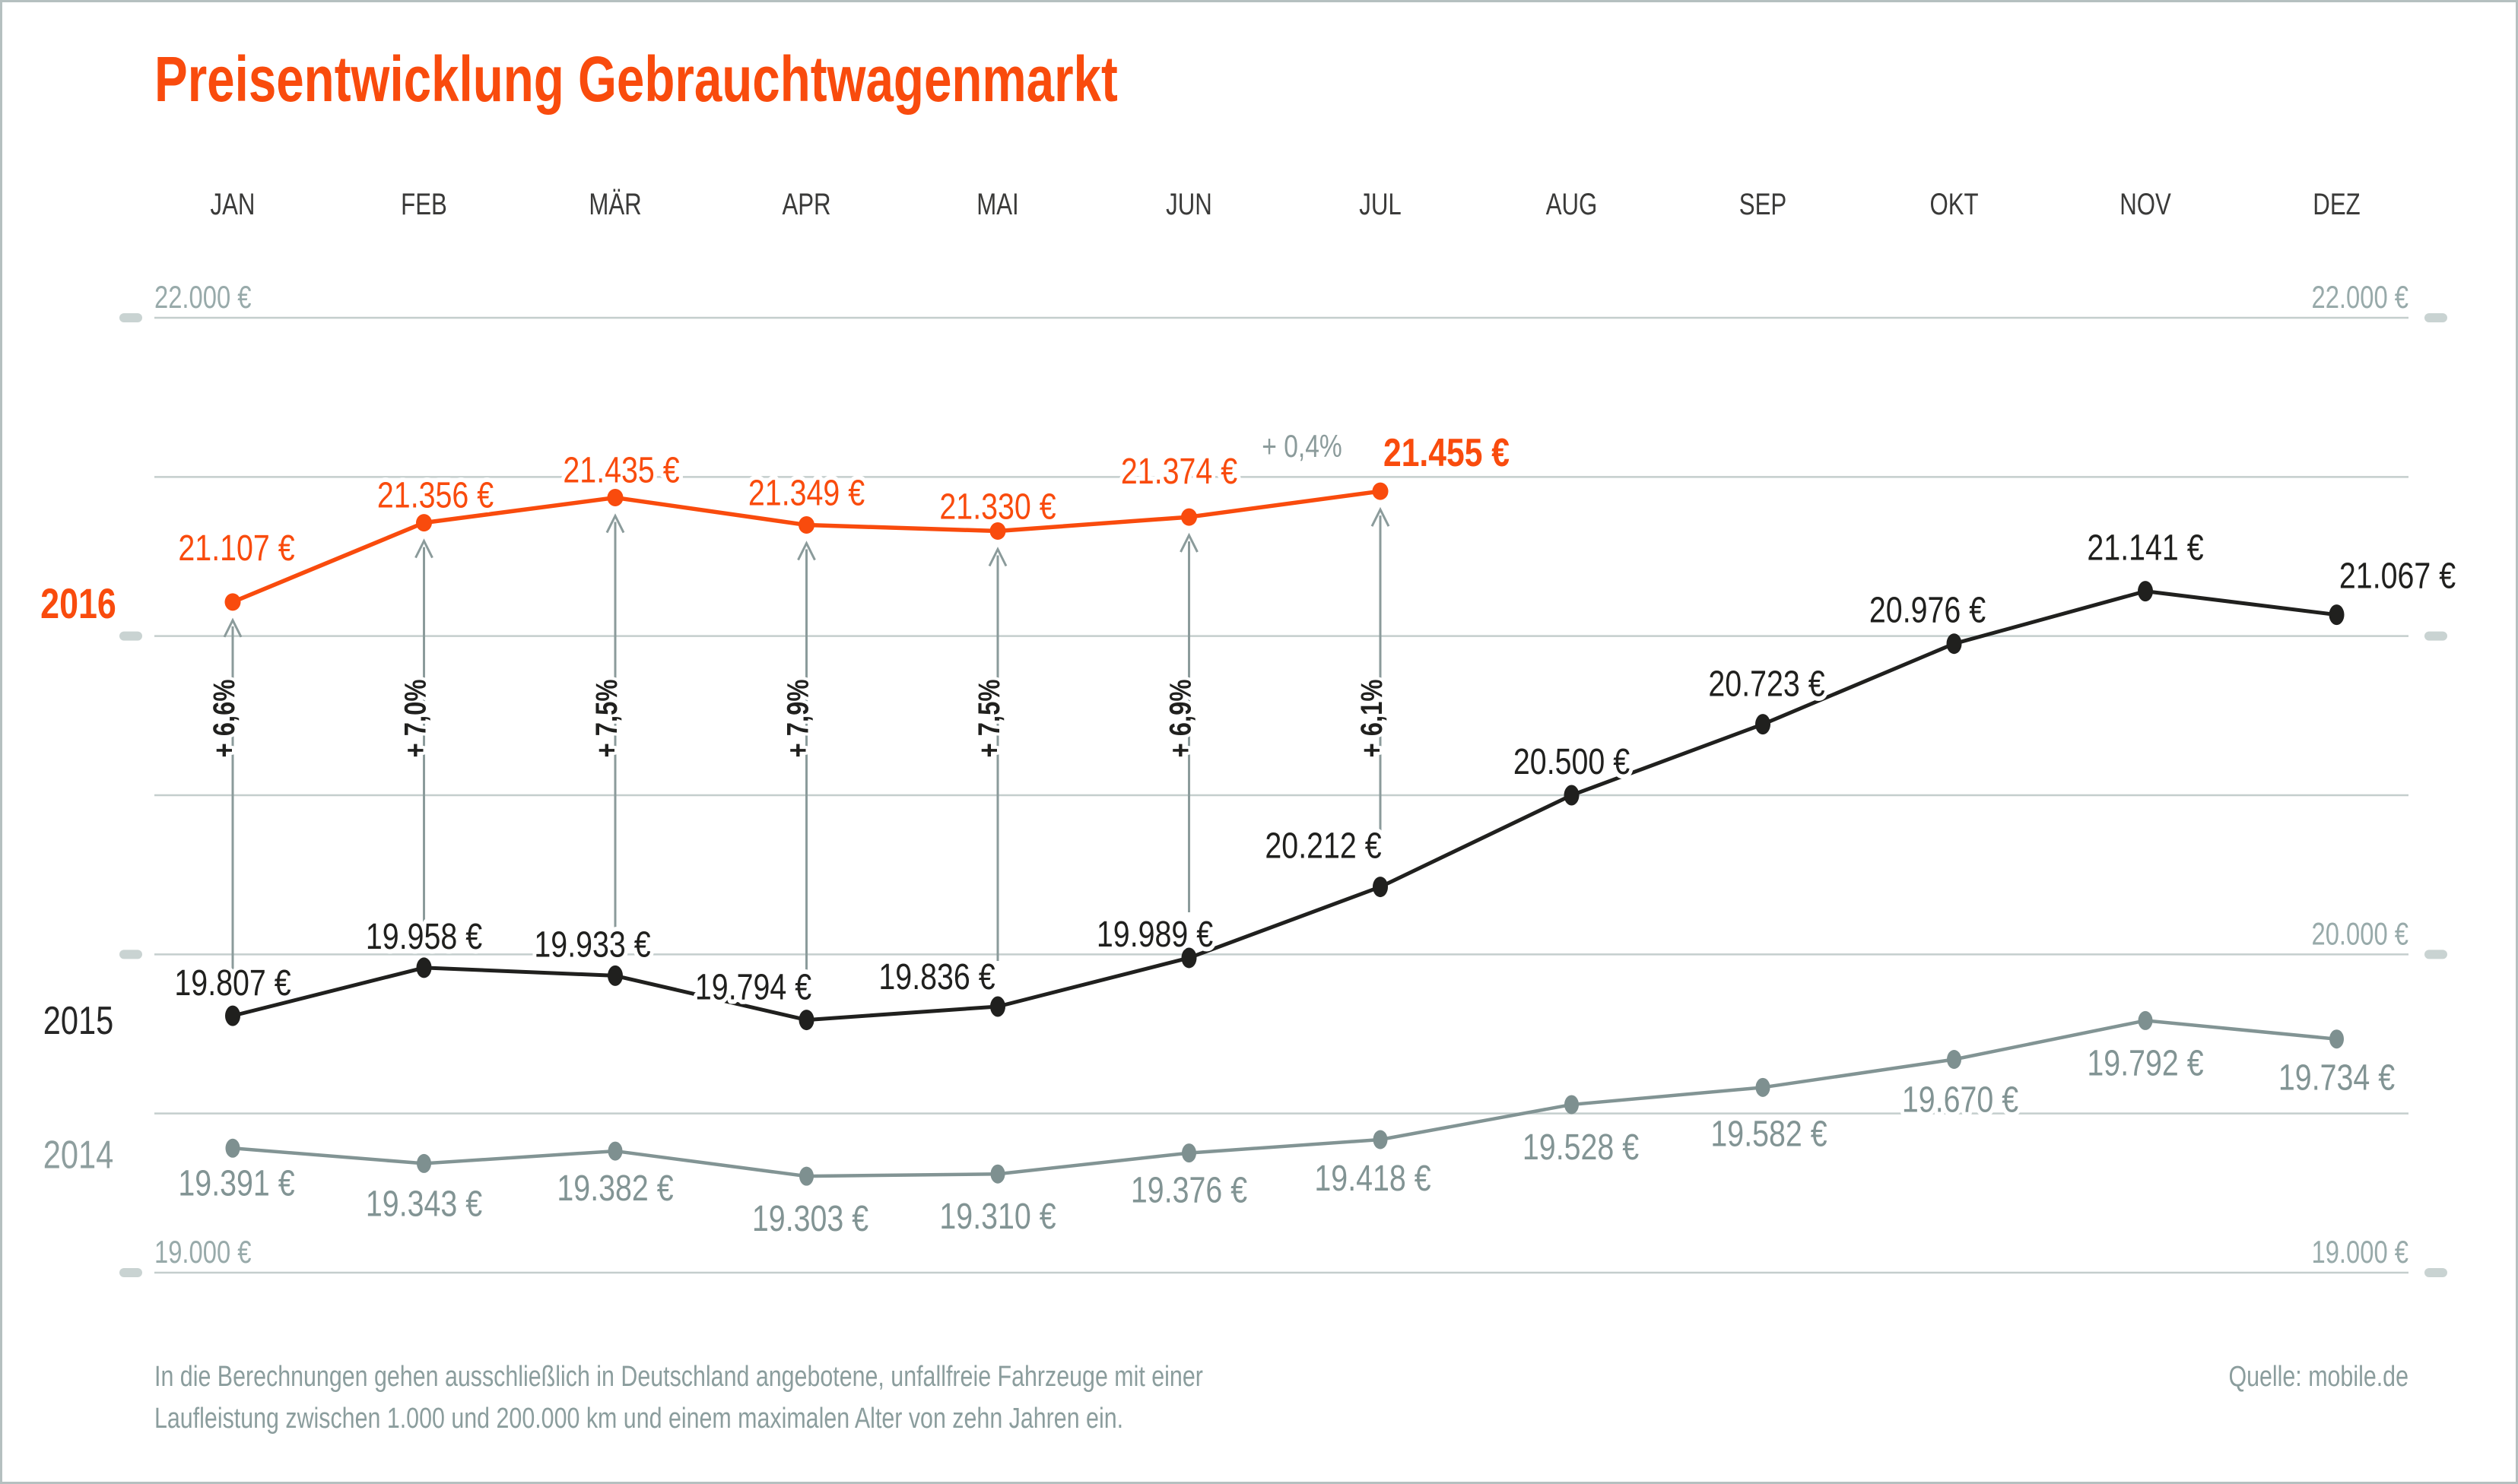 The height and width of the screenshot is (1484, 2518). I want to click on data-point-2016-apr, so click(806, 525).